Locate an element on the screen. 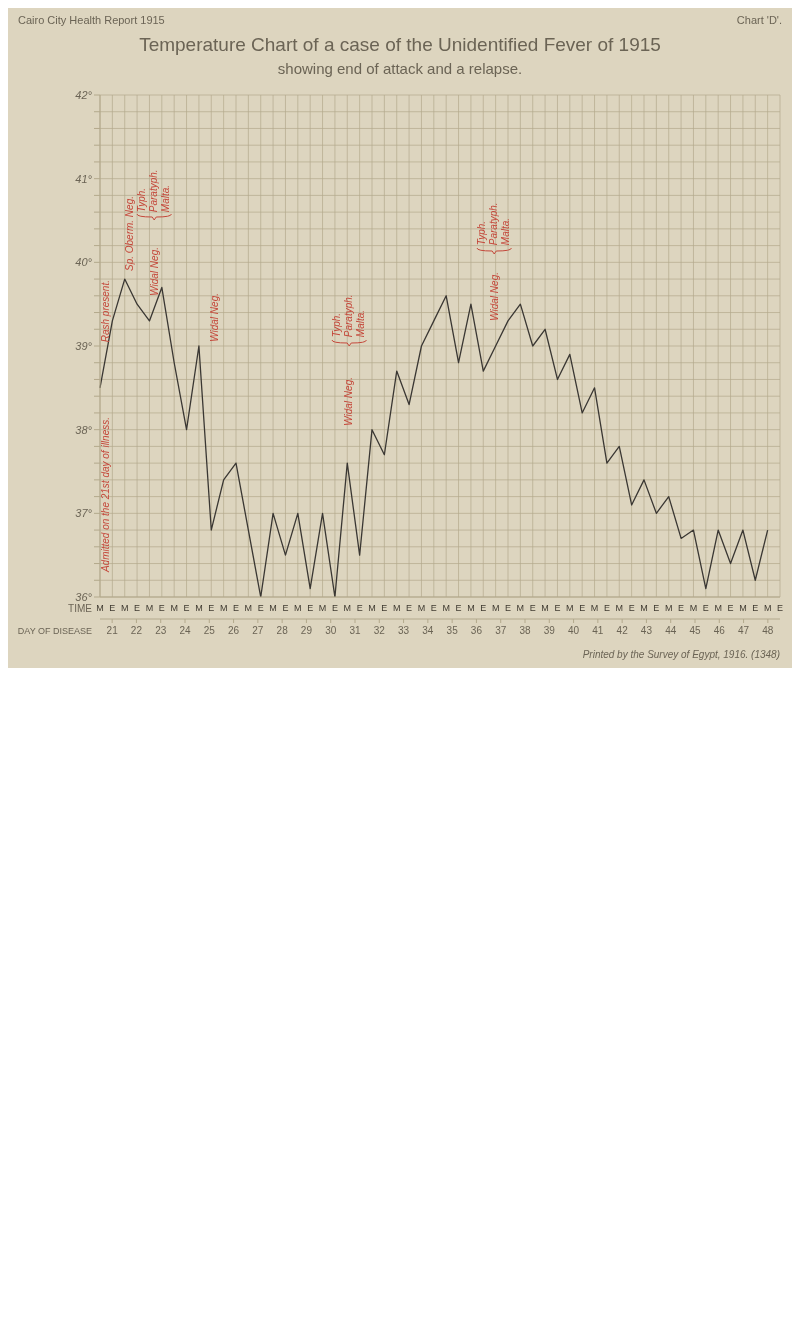 This screenshot has width=800, height=1319. y-tick-label: 37° is located at coordinates (84, 513).